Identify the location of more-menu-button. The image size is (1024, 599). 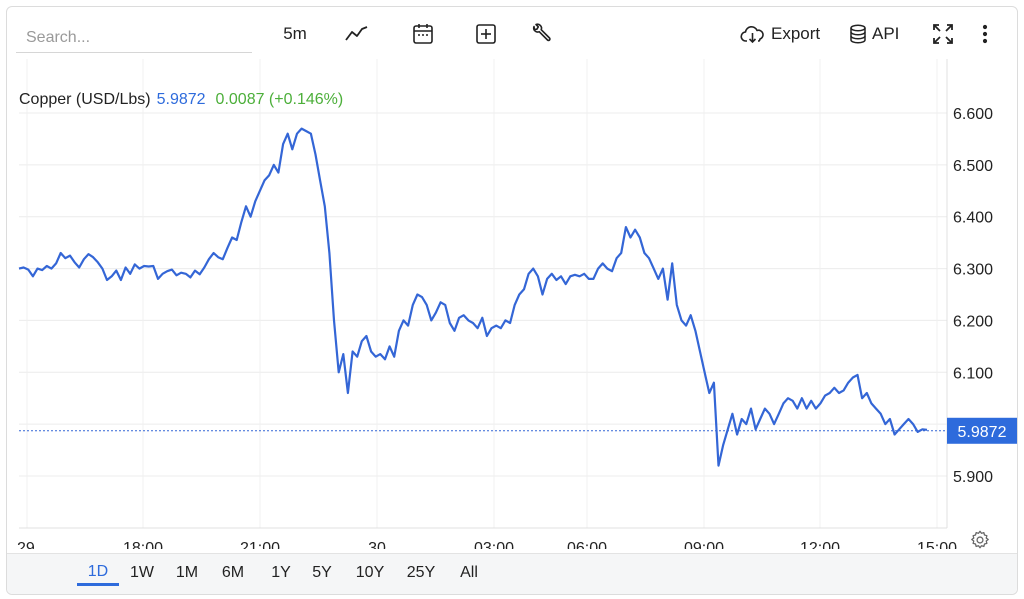
(985, 34).